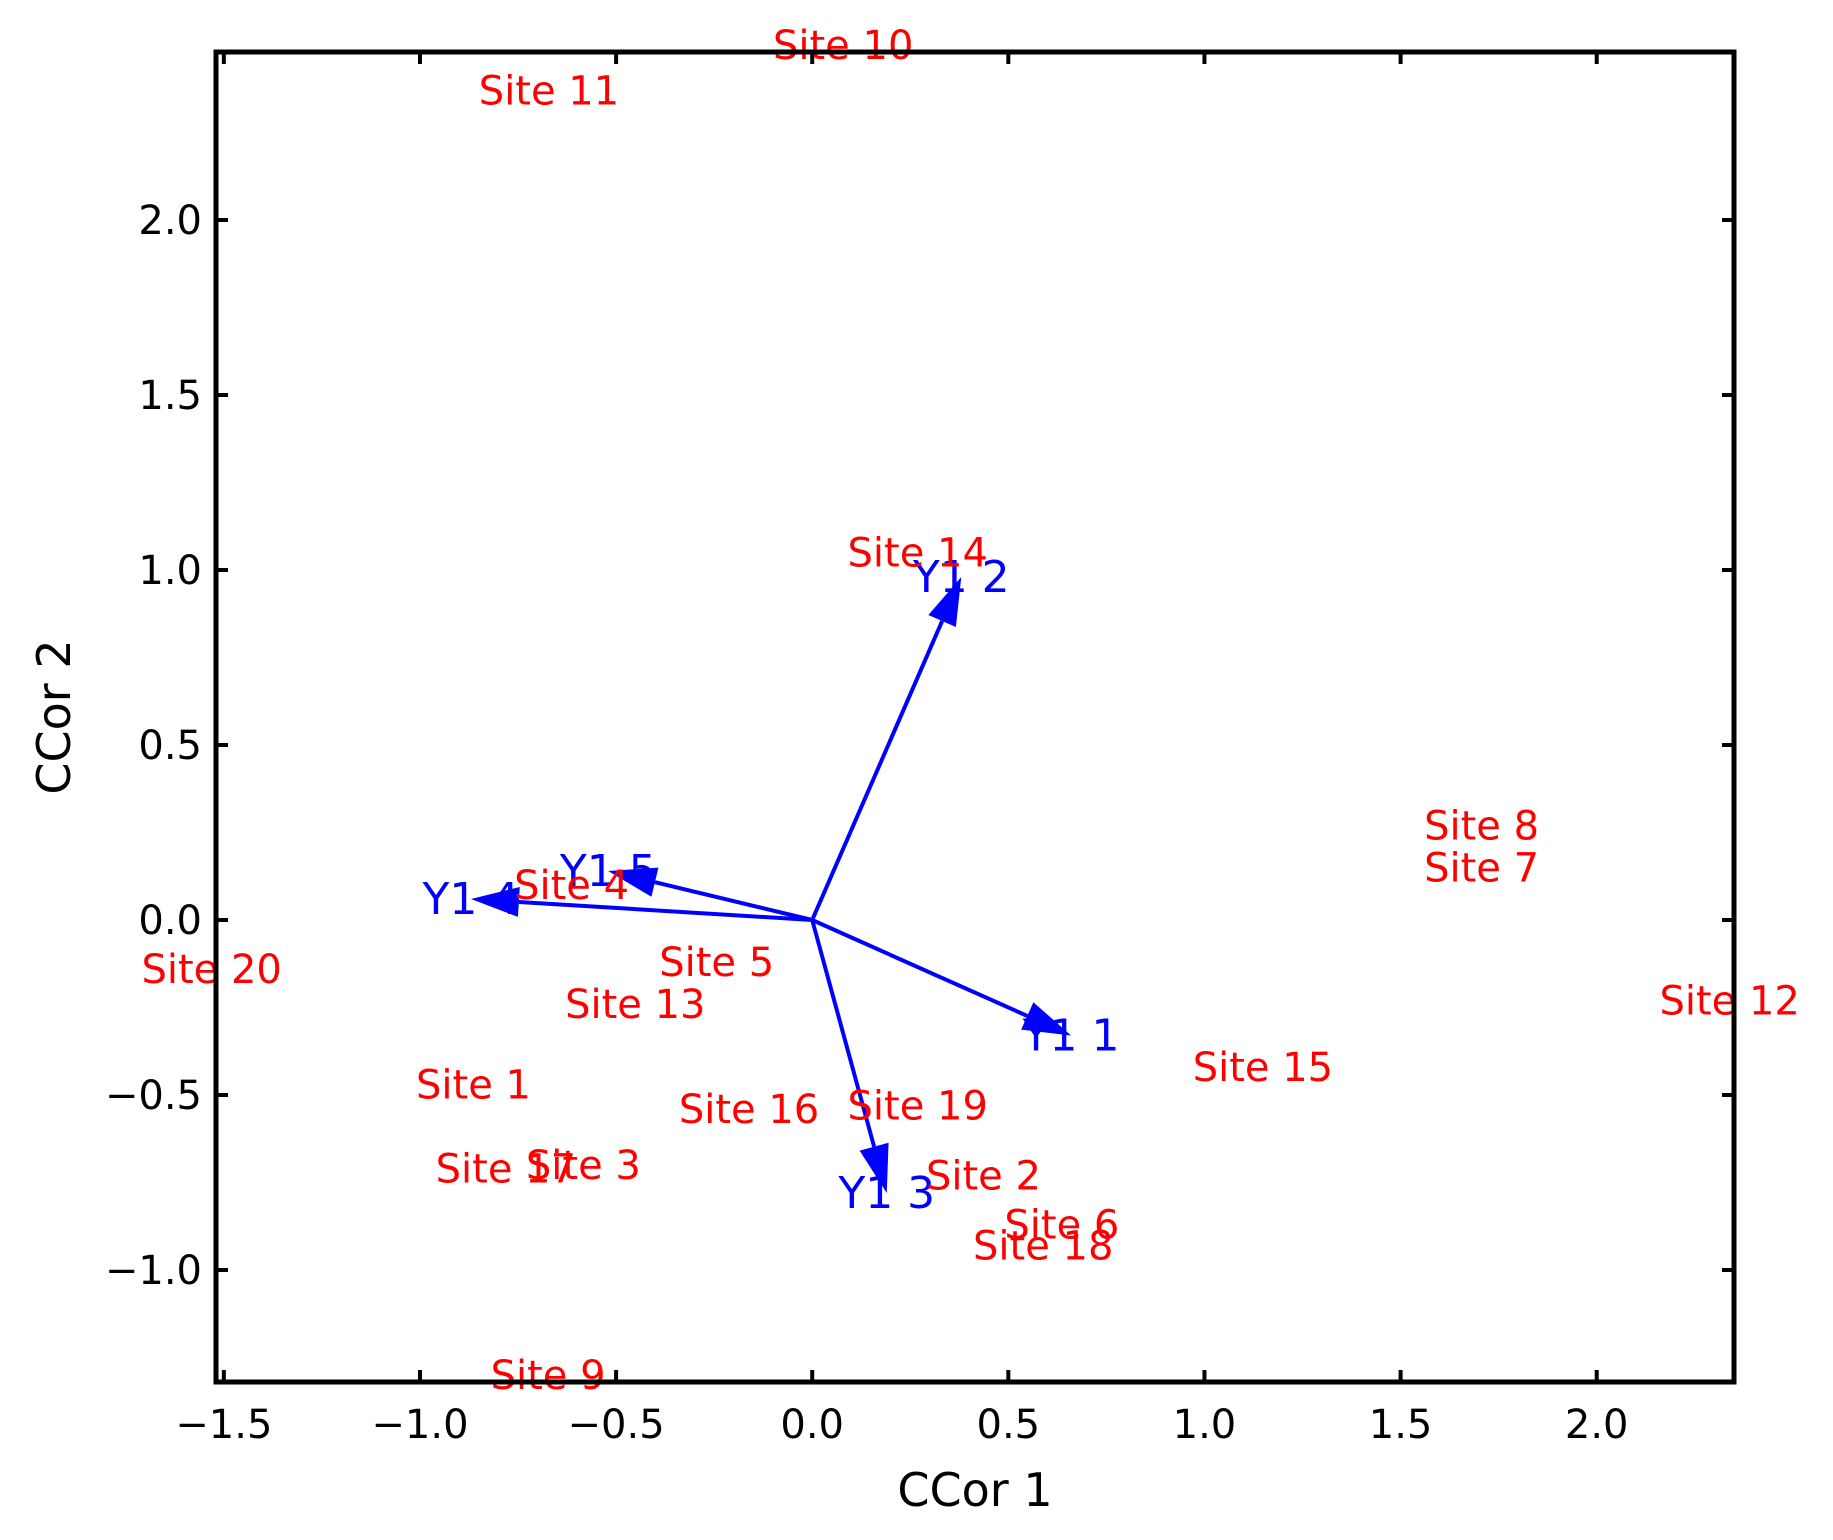 Image resolution: width=1833 pixels, height=1540 pixels. What do you see at coordinates (548, 1376) in the screenshot?
I see `site-label: Site 9` at bounding box center [548, 1376].